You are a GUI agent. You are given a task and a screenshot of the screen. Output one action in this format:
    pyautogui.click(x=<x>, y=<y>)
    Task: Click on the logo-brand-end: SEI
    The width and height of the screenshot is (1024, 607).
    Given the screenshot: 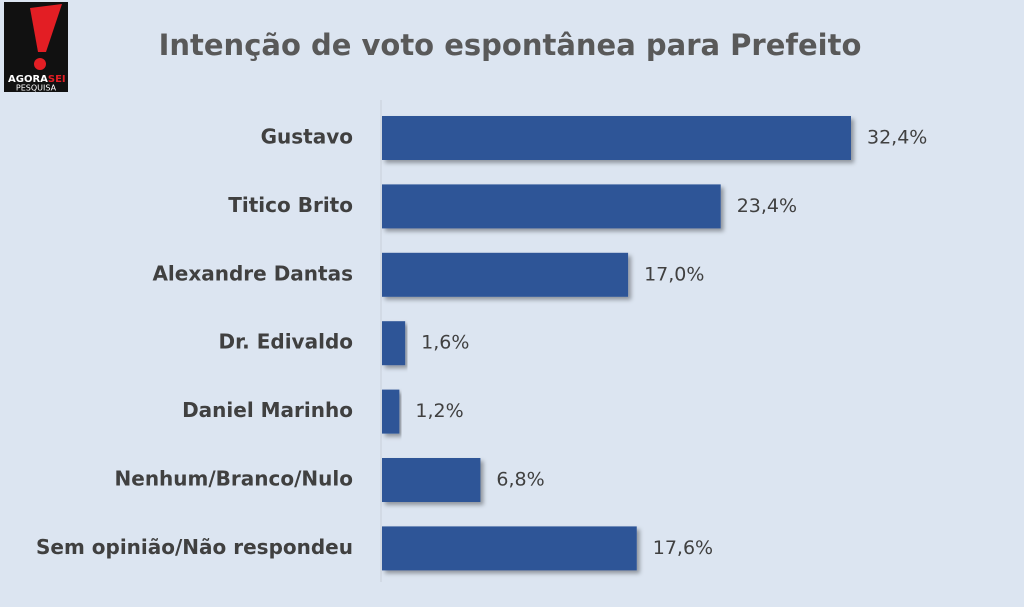 What is the action you would take?
    pyautogui.click(x=57, y=79)
    